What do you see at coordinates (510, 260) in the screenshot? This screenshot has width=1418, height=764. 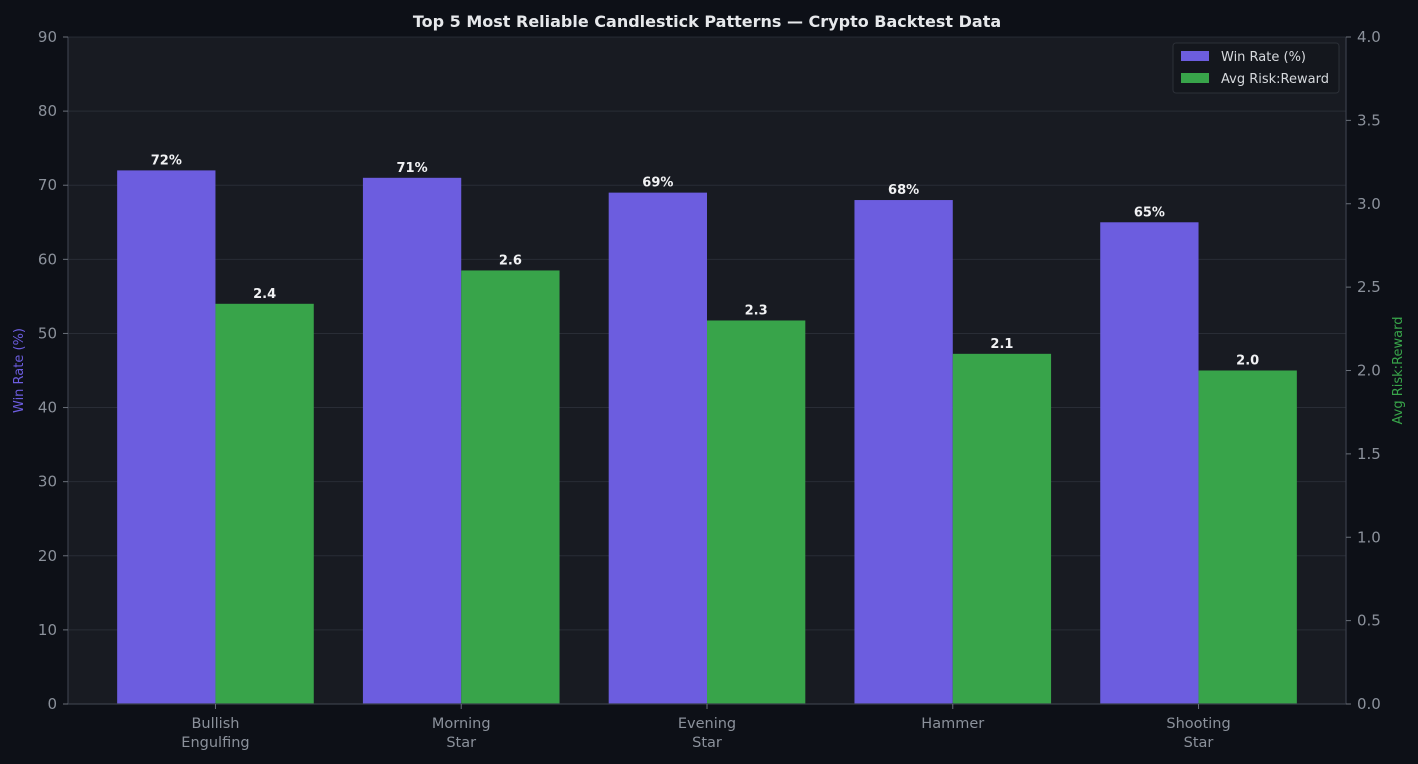 I see `data-label: 2.6` at bounding box center [510, 260].